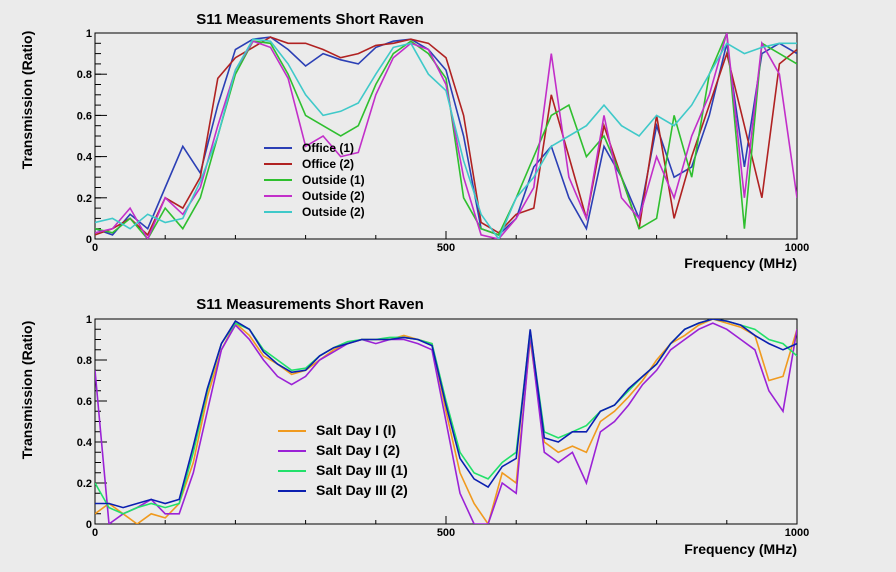  What do you see at coordinates (358, 450) in the screenshot?
I see `legend-label: Salt Day I (2)` at bounding box center [358, 450].